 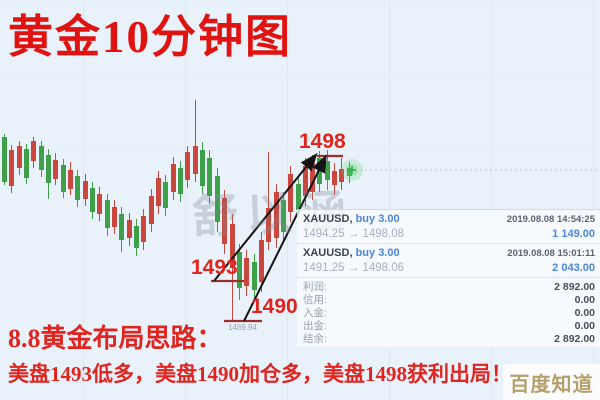 What do you see at coordinates (449, 300) in the screenshot?
I see `summary-row: 信用: 0.00` at bounding box center [449, 300].